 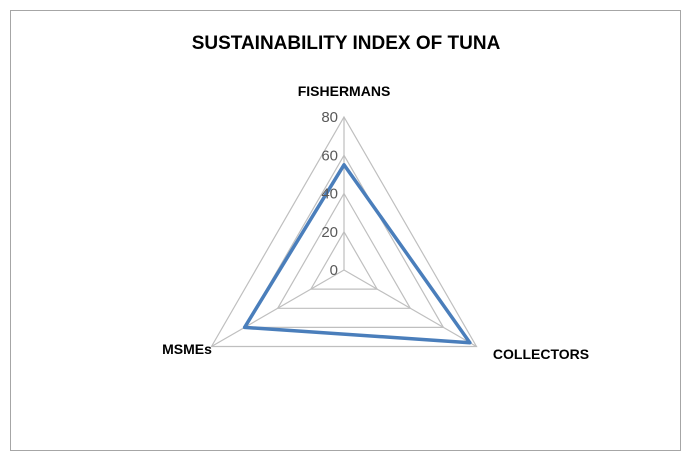 I want to click on series-layer, so click(x=357, y=254).